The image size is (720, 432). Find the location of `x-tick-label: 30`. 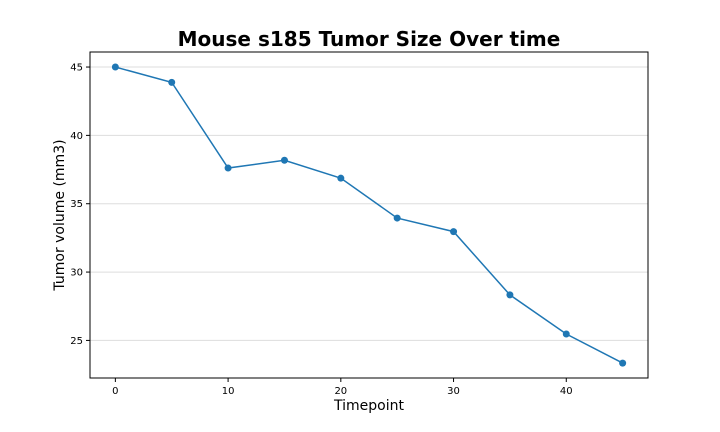

x-tick-label: 30 is located at coordinates (453, 391).